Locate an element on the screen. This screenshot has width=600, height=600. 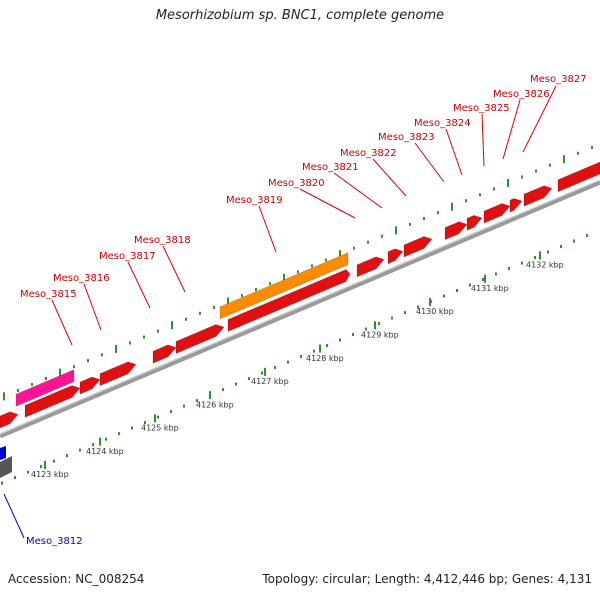
gene-label-meso-3820: Meso_3820 is located at coordinates (296, 183).